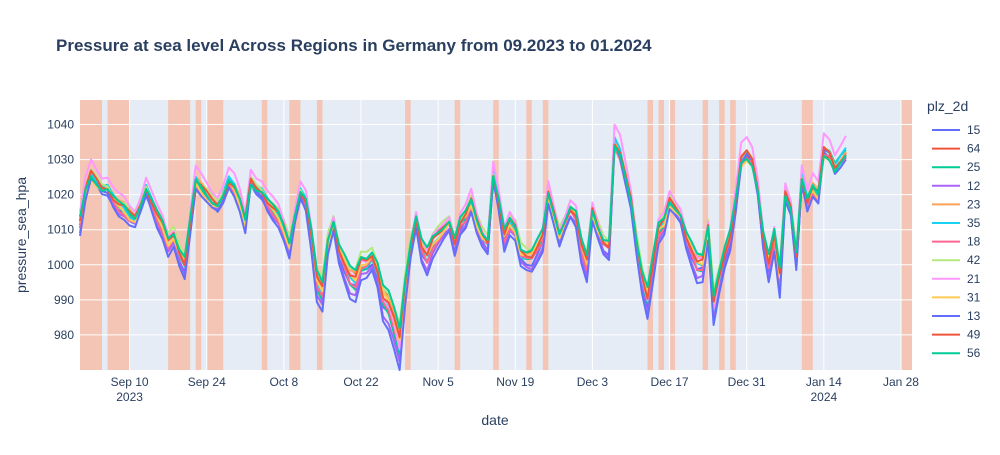 Image resolution: width=1000 pixels, height=455 pixels. I want to click on y-axis-ticks: 980 990 1000 1010 1020 1030 1040, so click(60, 230).